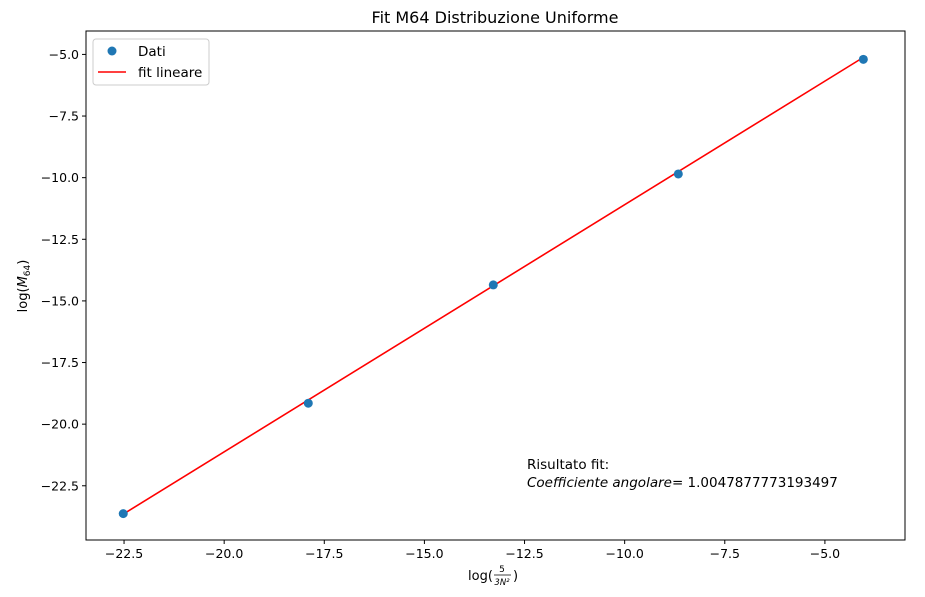 The image size is (925, 597). I want to click on x-tick-label: −15.0, so click(424, 553).